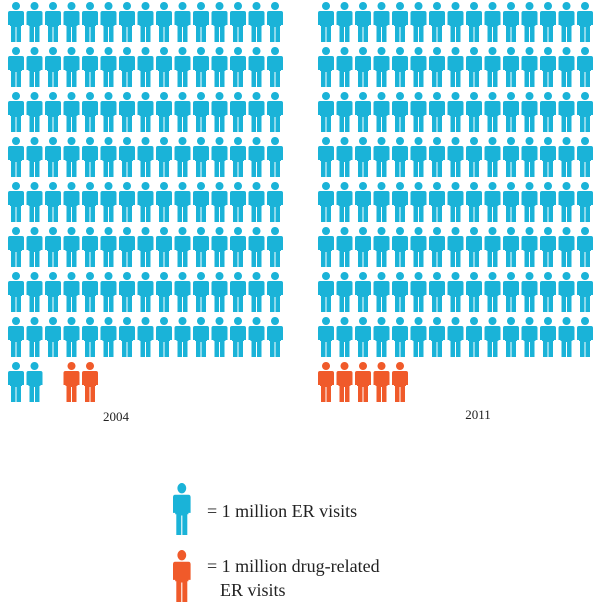 The height and width of the screenshot is (604, 602). I want to click on legend-item: = 1 million ER visits, so click(265, 509).